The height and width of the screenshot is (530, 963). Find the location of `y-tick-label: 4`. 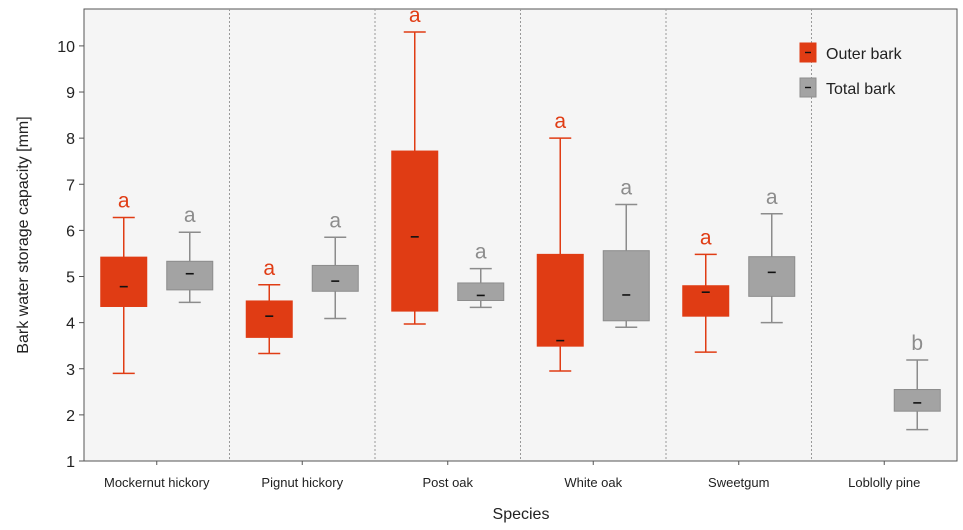

y-tick-label: 4 is located at coordinates (70, 324).